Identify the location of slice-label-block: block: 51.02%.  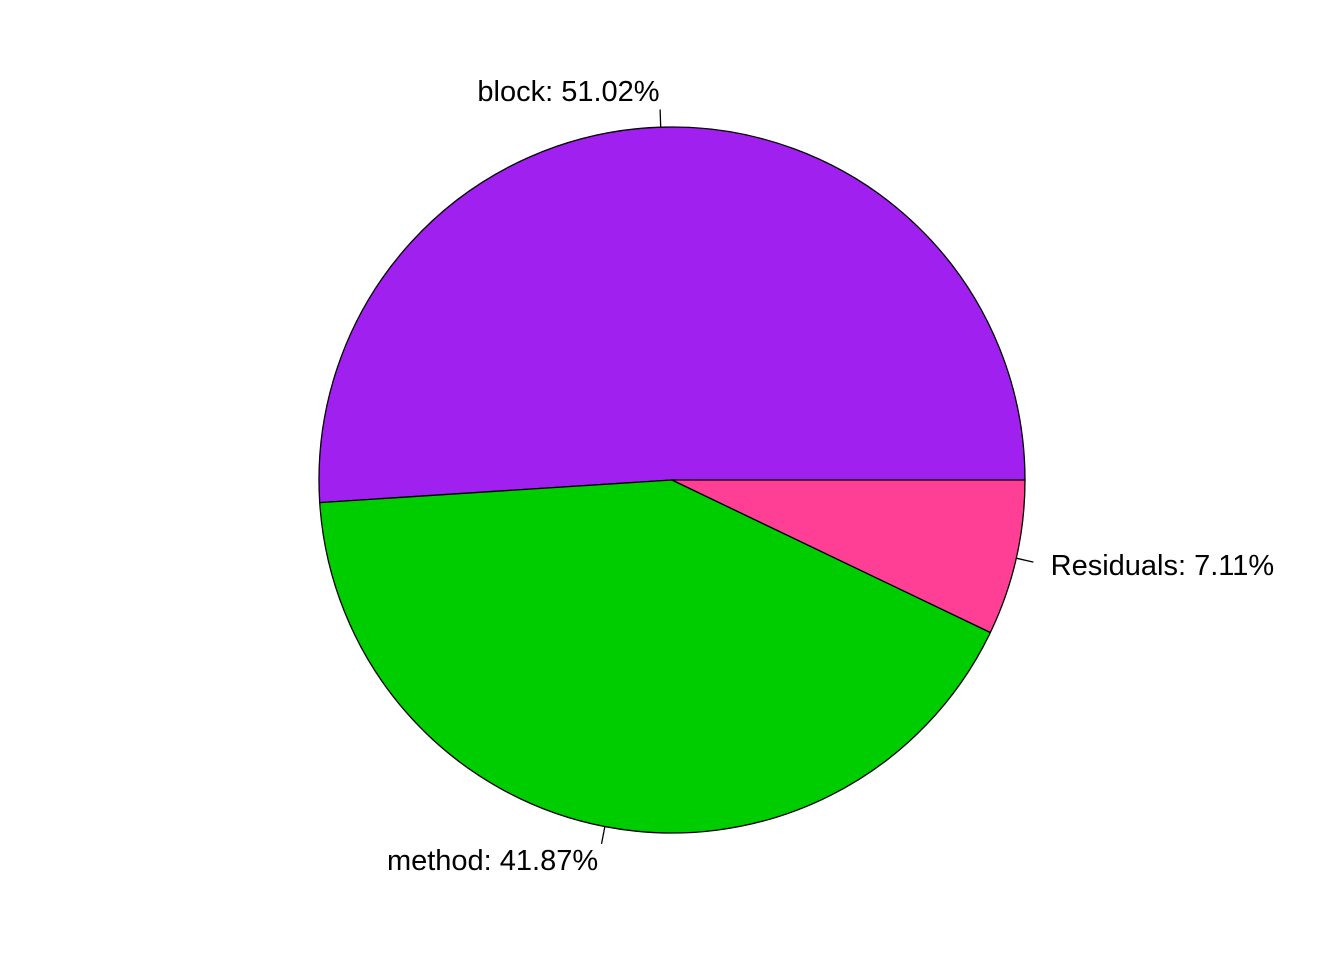
(568, 92).